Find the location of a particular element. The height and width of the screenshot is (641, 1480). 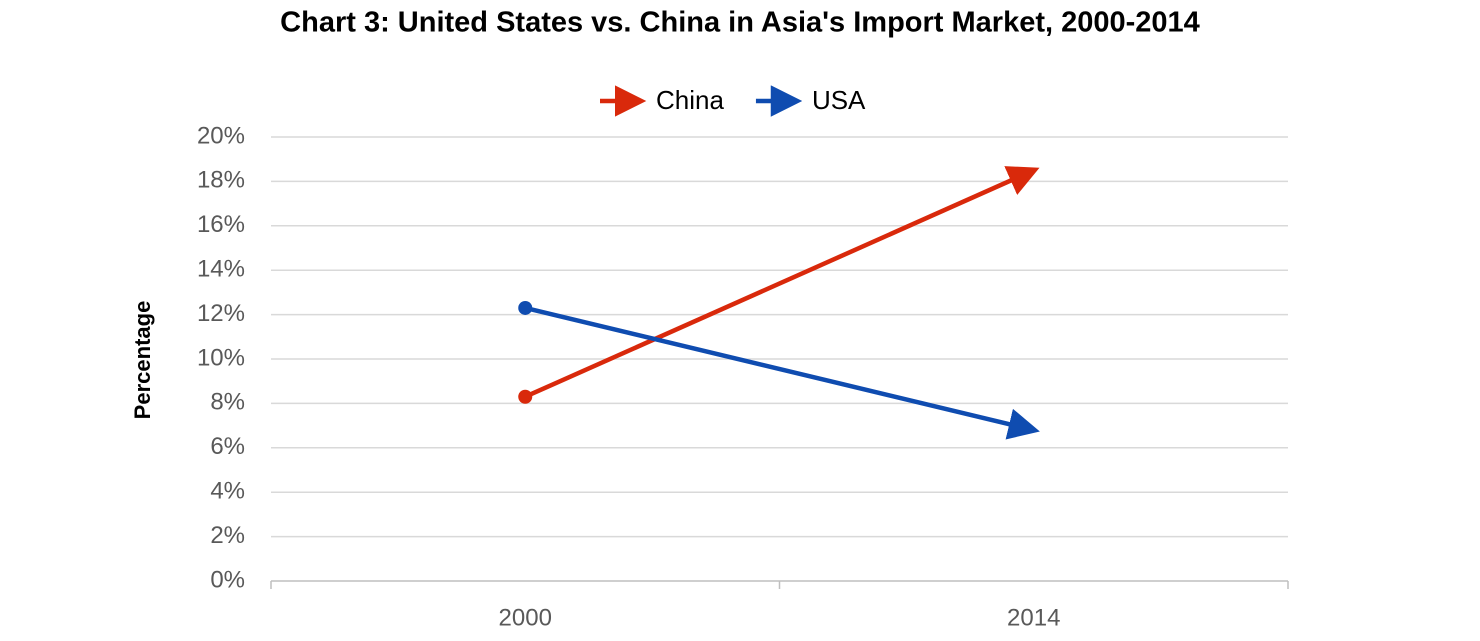

y-tick-label: 10% is located at coordinates (221, 357).